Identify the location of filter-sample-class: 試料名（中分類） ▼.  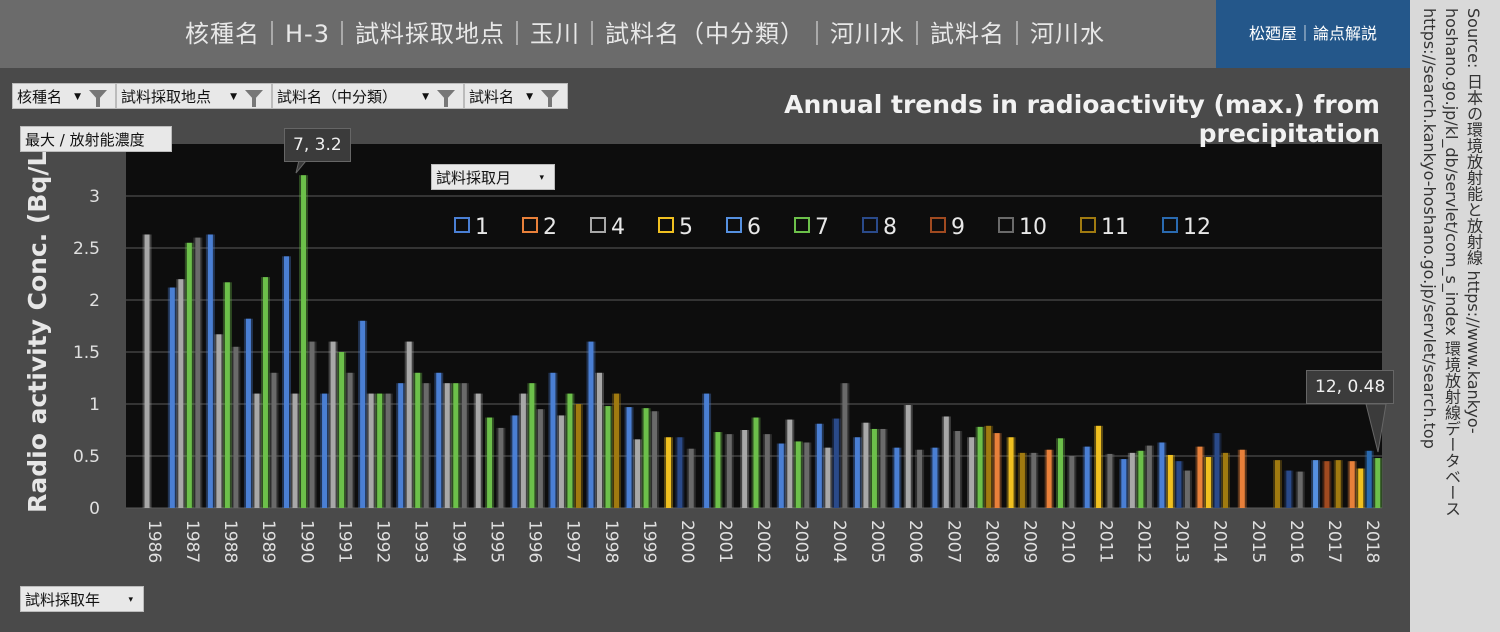
(368, 96).